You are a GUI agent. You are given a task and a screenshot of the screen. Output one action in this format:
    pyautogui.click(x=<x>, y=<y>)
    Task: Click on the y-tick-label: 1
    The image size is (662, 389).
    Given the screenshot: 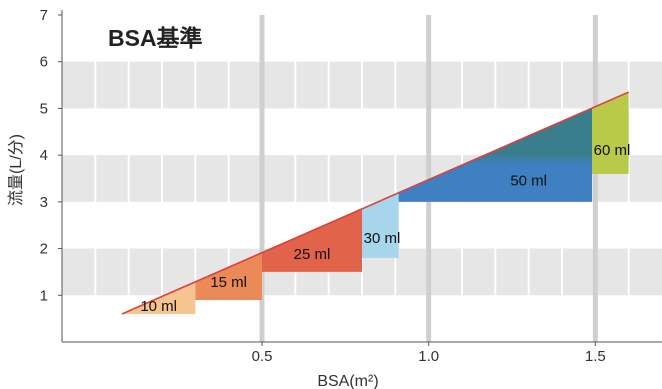 What is the action you would take?
    pyautogui.click(x=44, y=295)
    